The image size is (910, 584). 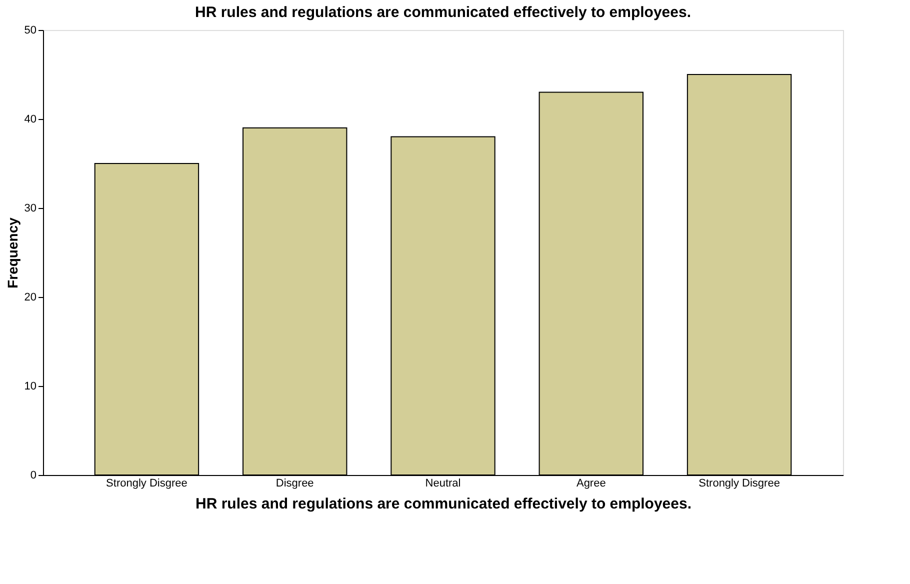 What do you see at coordinates (591, 484) in the screenshot?
I see `x-tick-label: Agree` at bounding box center [591, 484].